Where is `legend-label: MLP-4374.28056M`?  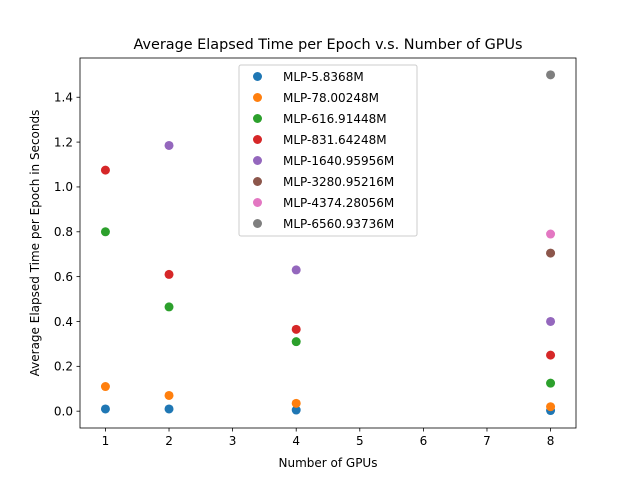 legend-label: MLP-4374.28056M is located at coordinates (338, 203).